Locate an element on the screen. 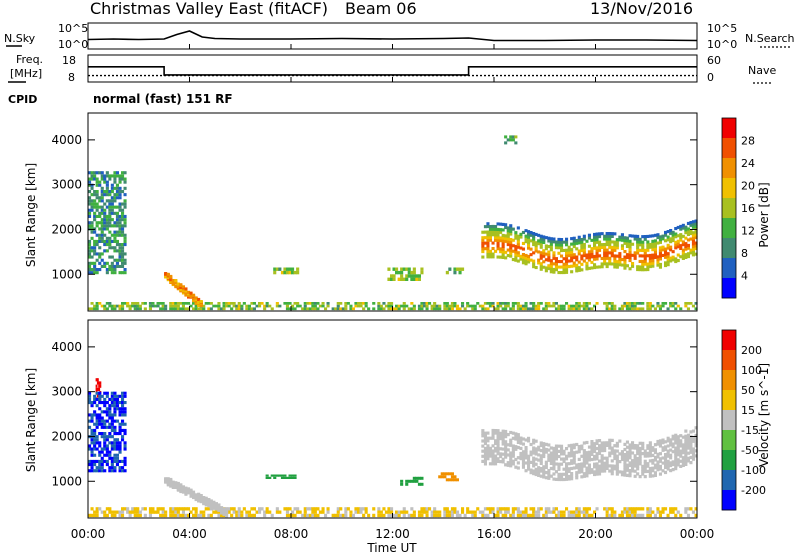 This screenshot has height=554, width=800. colorbar-tick-label: 12 is located at coordinates (748, 231).